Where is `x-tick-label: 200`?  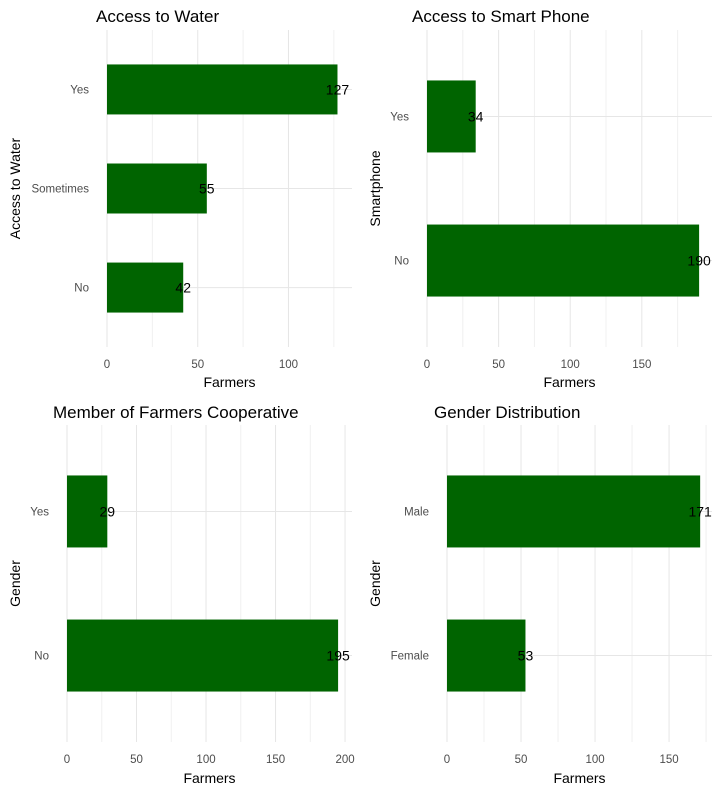 x-tick-label: 200 is located at coordinates (344, 760).